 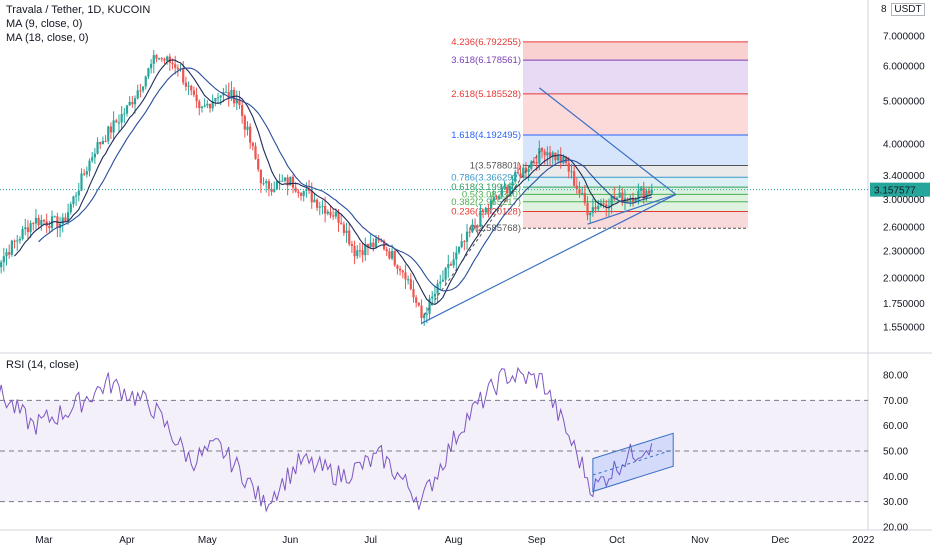 What do you see at coordinates (904, 278) in the screenshot?
I see `price-tick-label: 2.000000` at bounding box center [904, 278].